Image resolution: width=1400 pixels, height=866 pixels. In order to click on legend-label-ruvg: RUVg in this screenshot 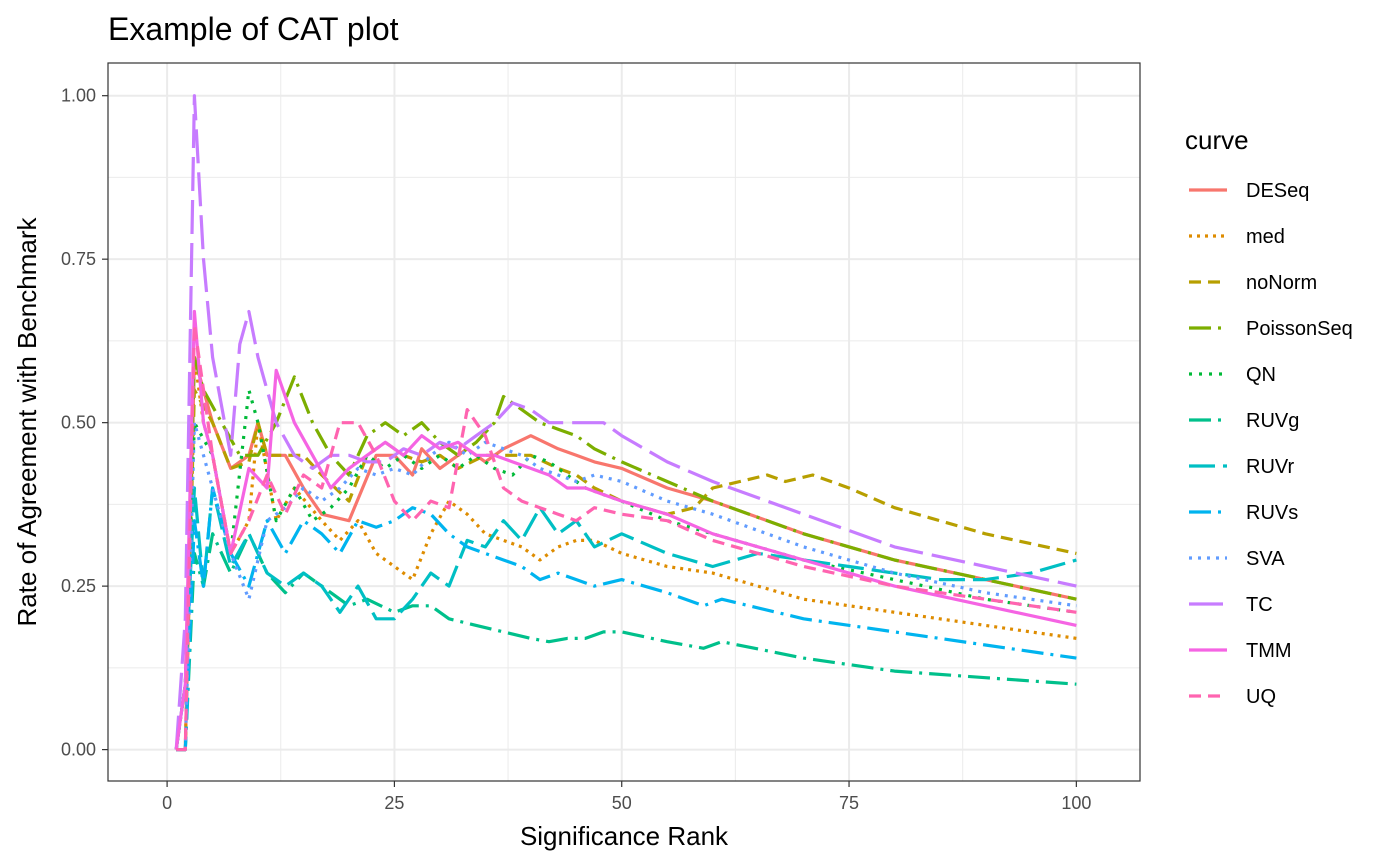, I will do `click(1272, 421)`.